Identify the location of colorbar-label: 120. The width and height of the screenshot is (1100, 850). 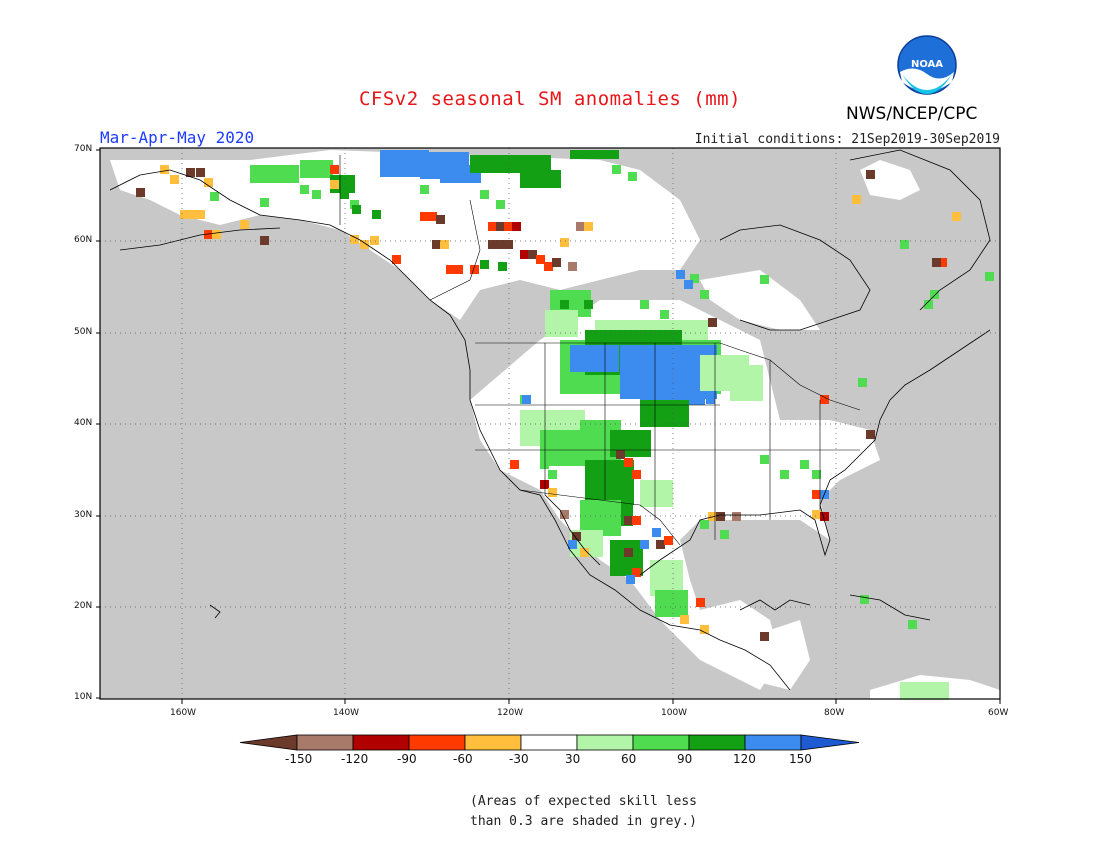
(744, 759).